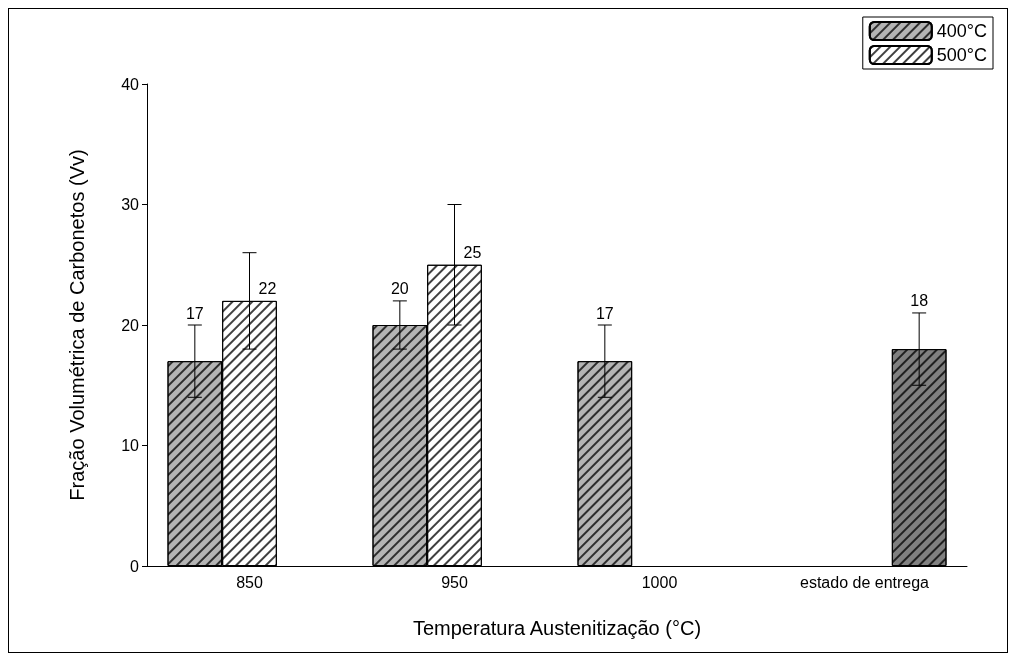 The height and width of the screenshot is (662, 1017). I want to click on data-label: 20, so click(399, 289).